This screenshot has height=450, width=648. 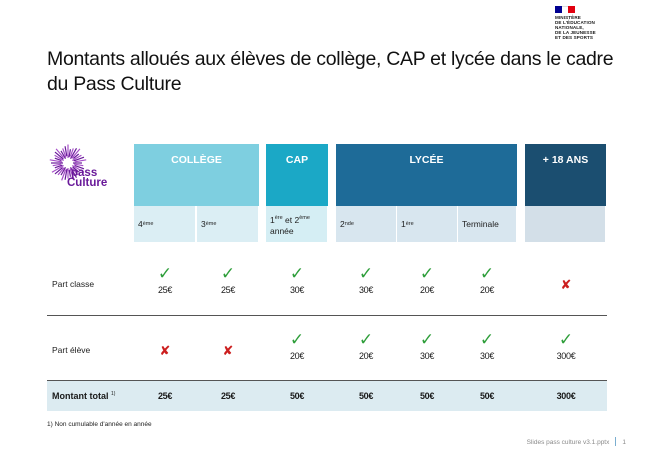 I want to click on level-terminale: Terminale, so click(x=487, y=224).